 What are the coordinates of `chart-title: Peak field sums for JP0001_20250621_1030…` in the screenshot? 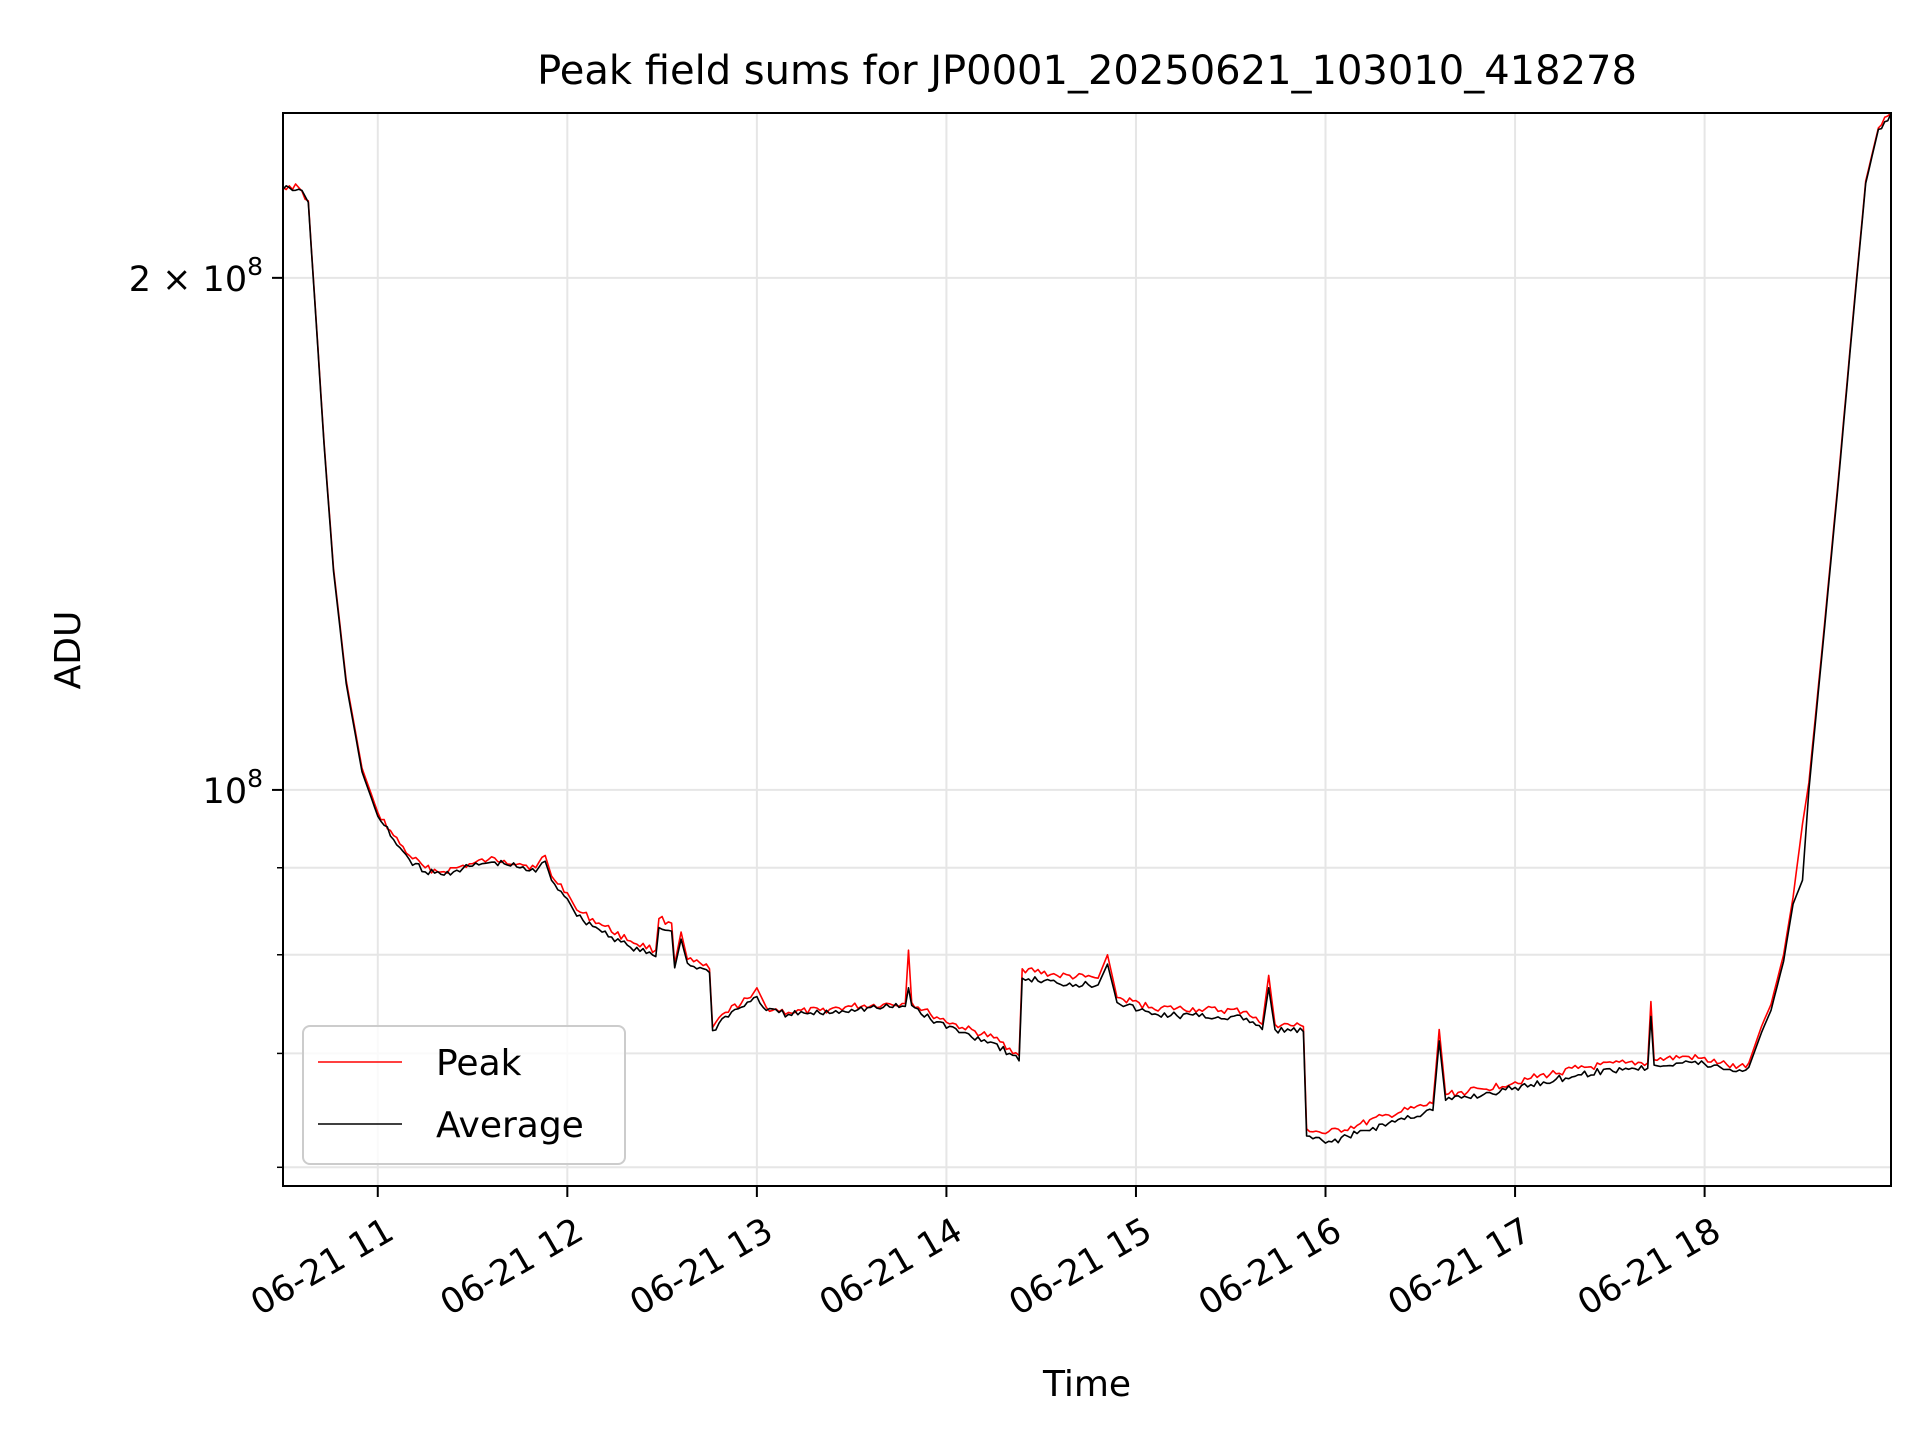 It's located at (1087, 71).